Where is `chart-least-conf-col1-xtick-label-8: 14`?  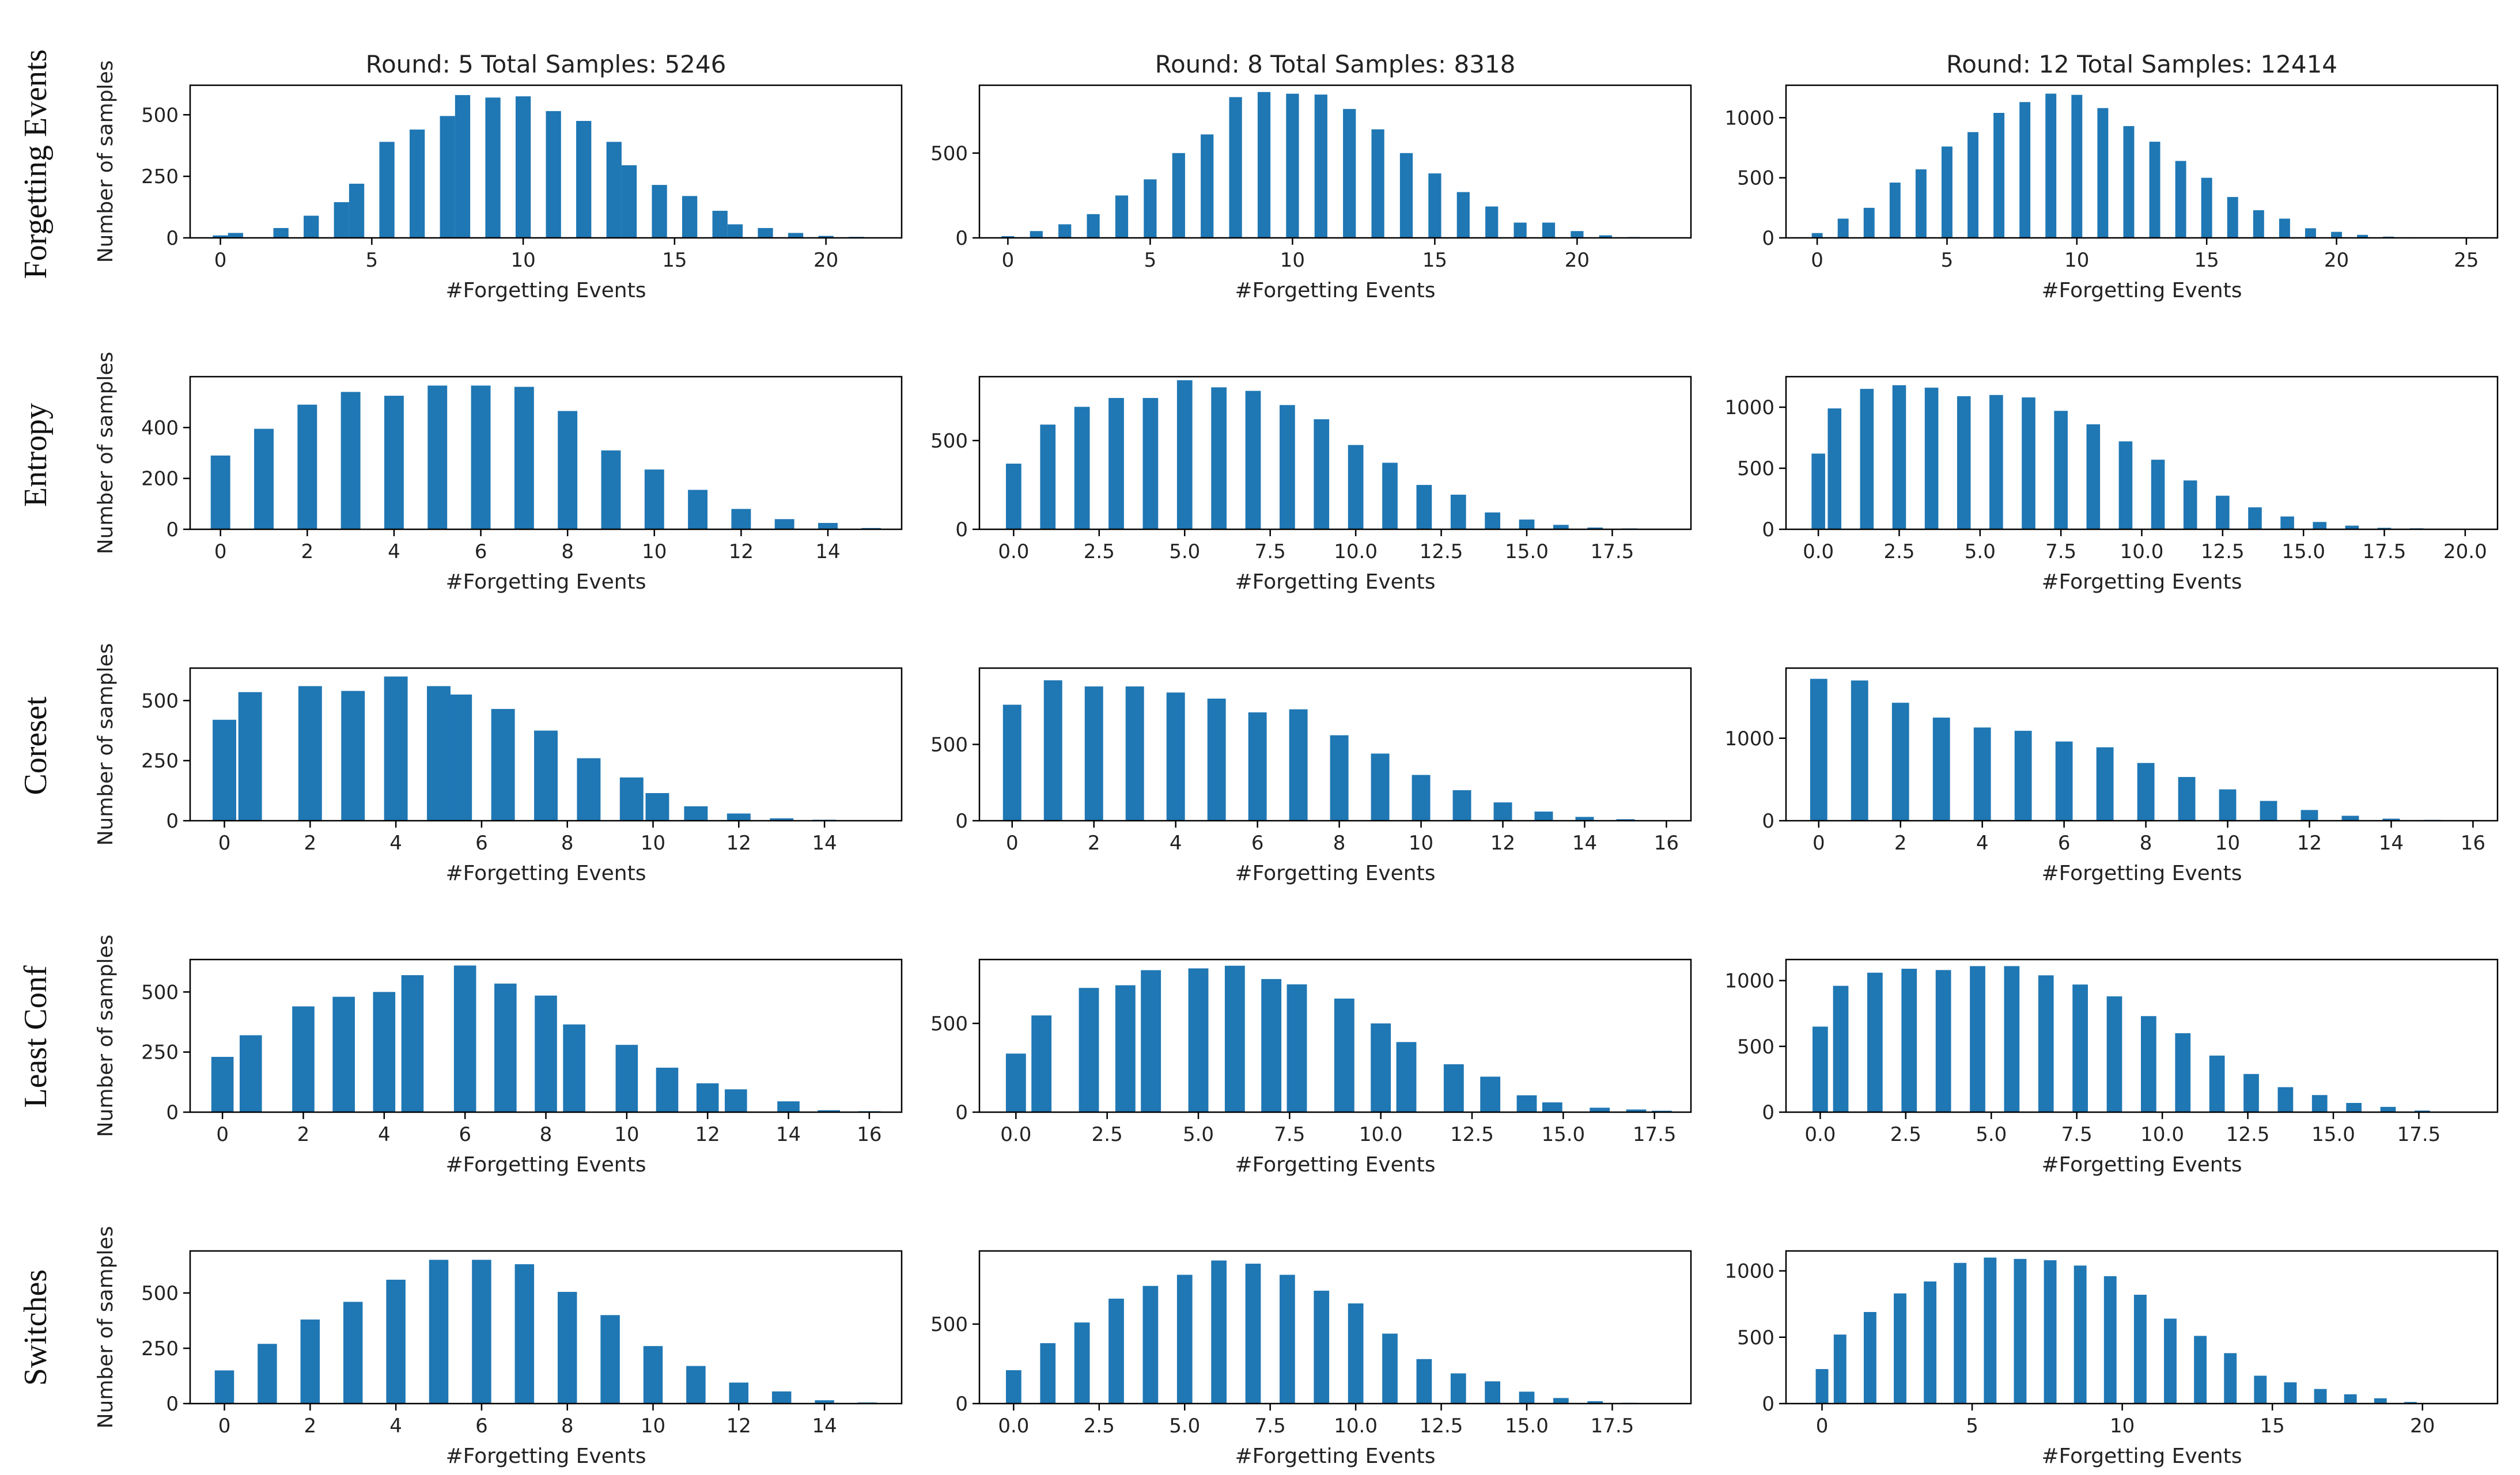
chart-least-conf-col1-xtick-label-8: 14 is located at coordinates (788, 1134).